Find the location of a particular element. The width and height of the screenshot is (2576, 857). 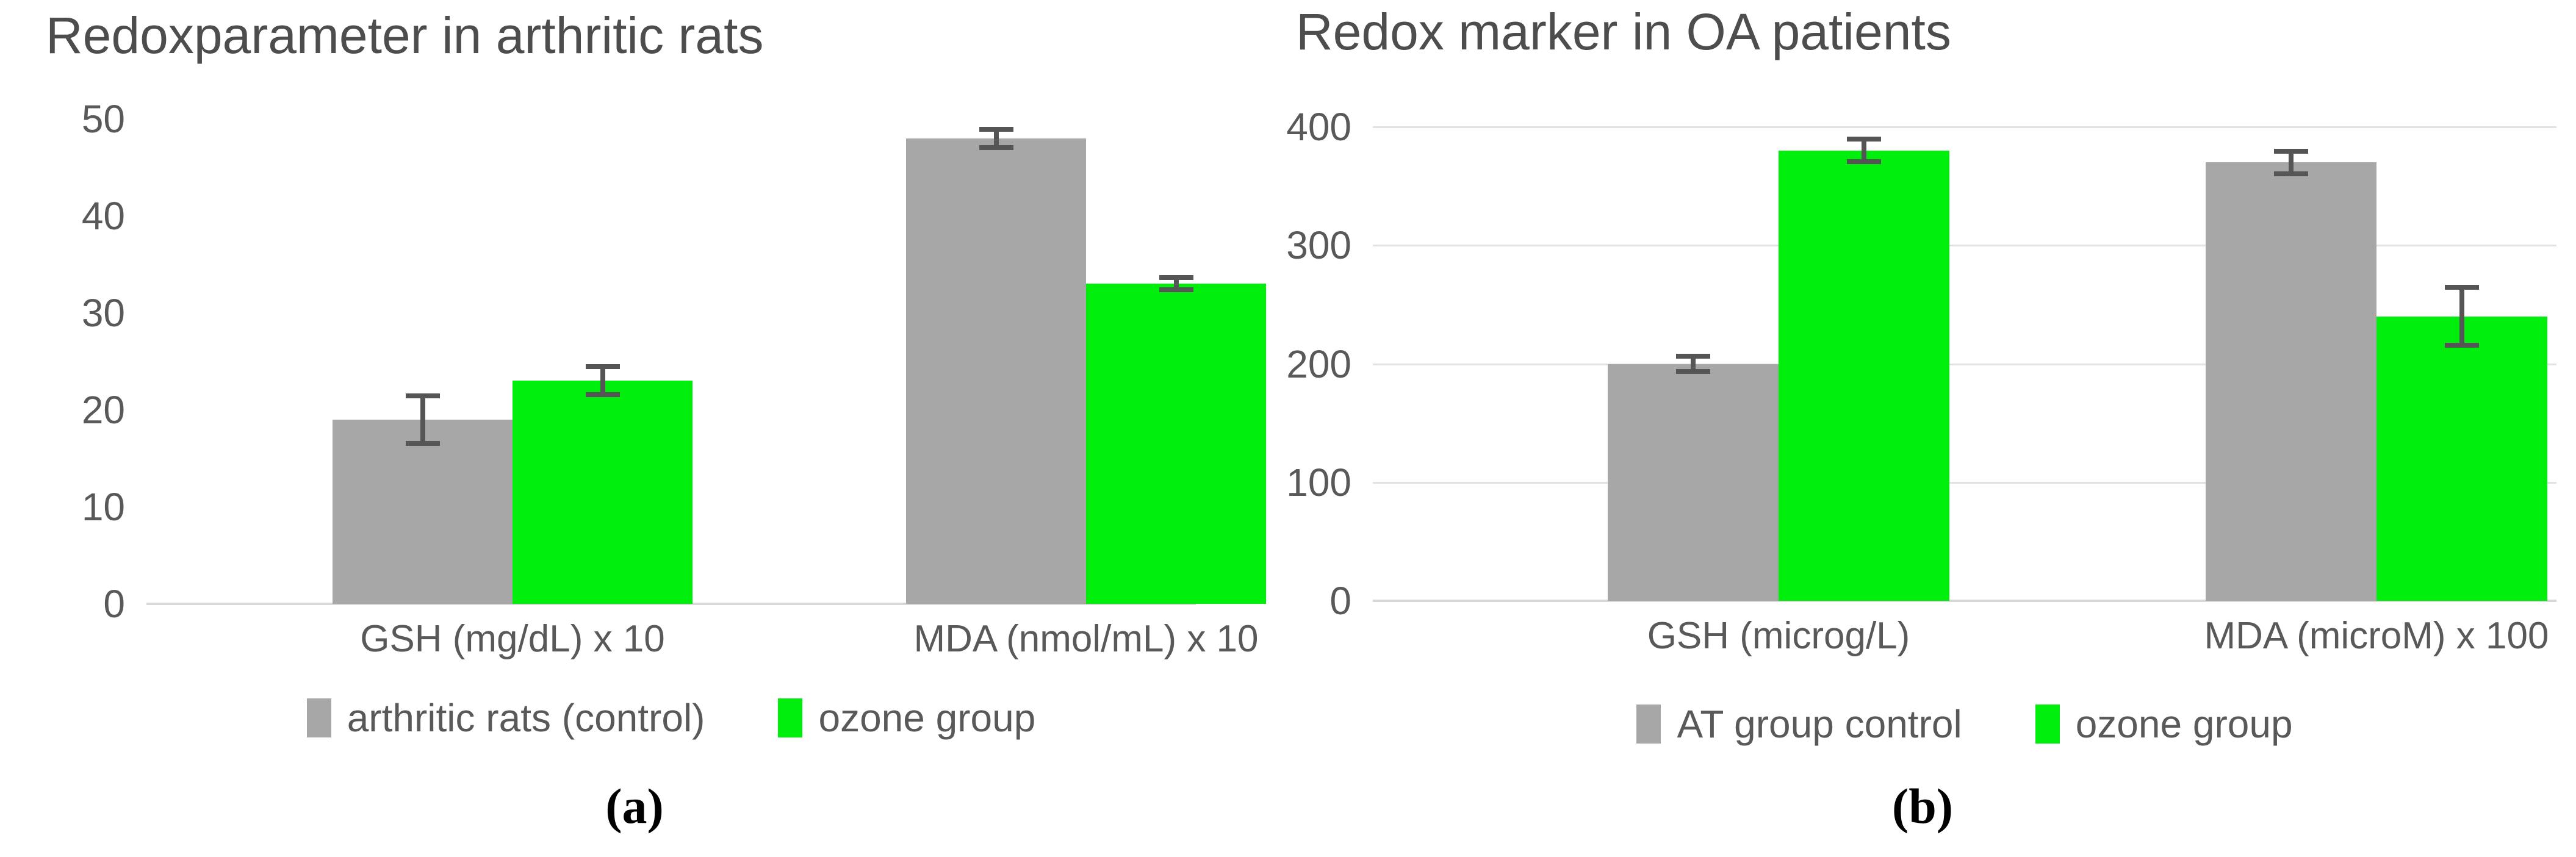

legend-item-series0: arthritic rats (control) is located at coordinates (505, 717).